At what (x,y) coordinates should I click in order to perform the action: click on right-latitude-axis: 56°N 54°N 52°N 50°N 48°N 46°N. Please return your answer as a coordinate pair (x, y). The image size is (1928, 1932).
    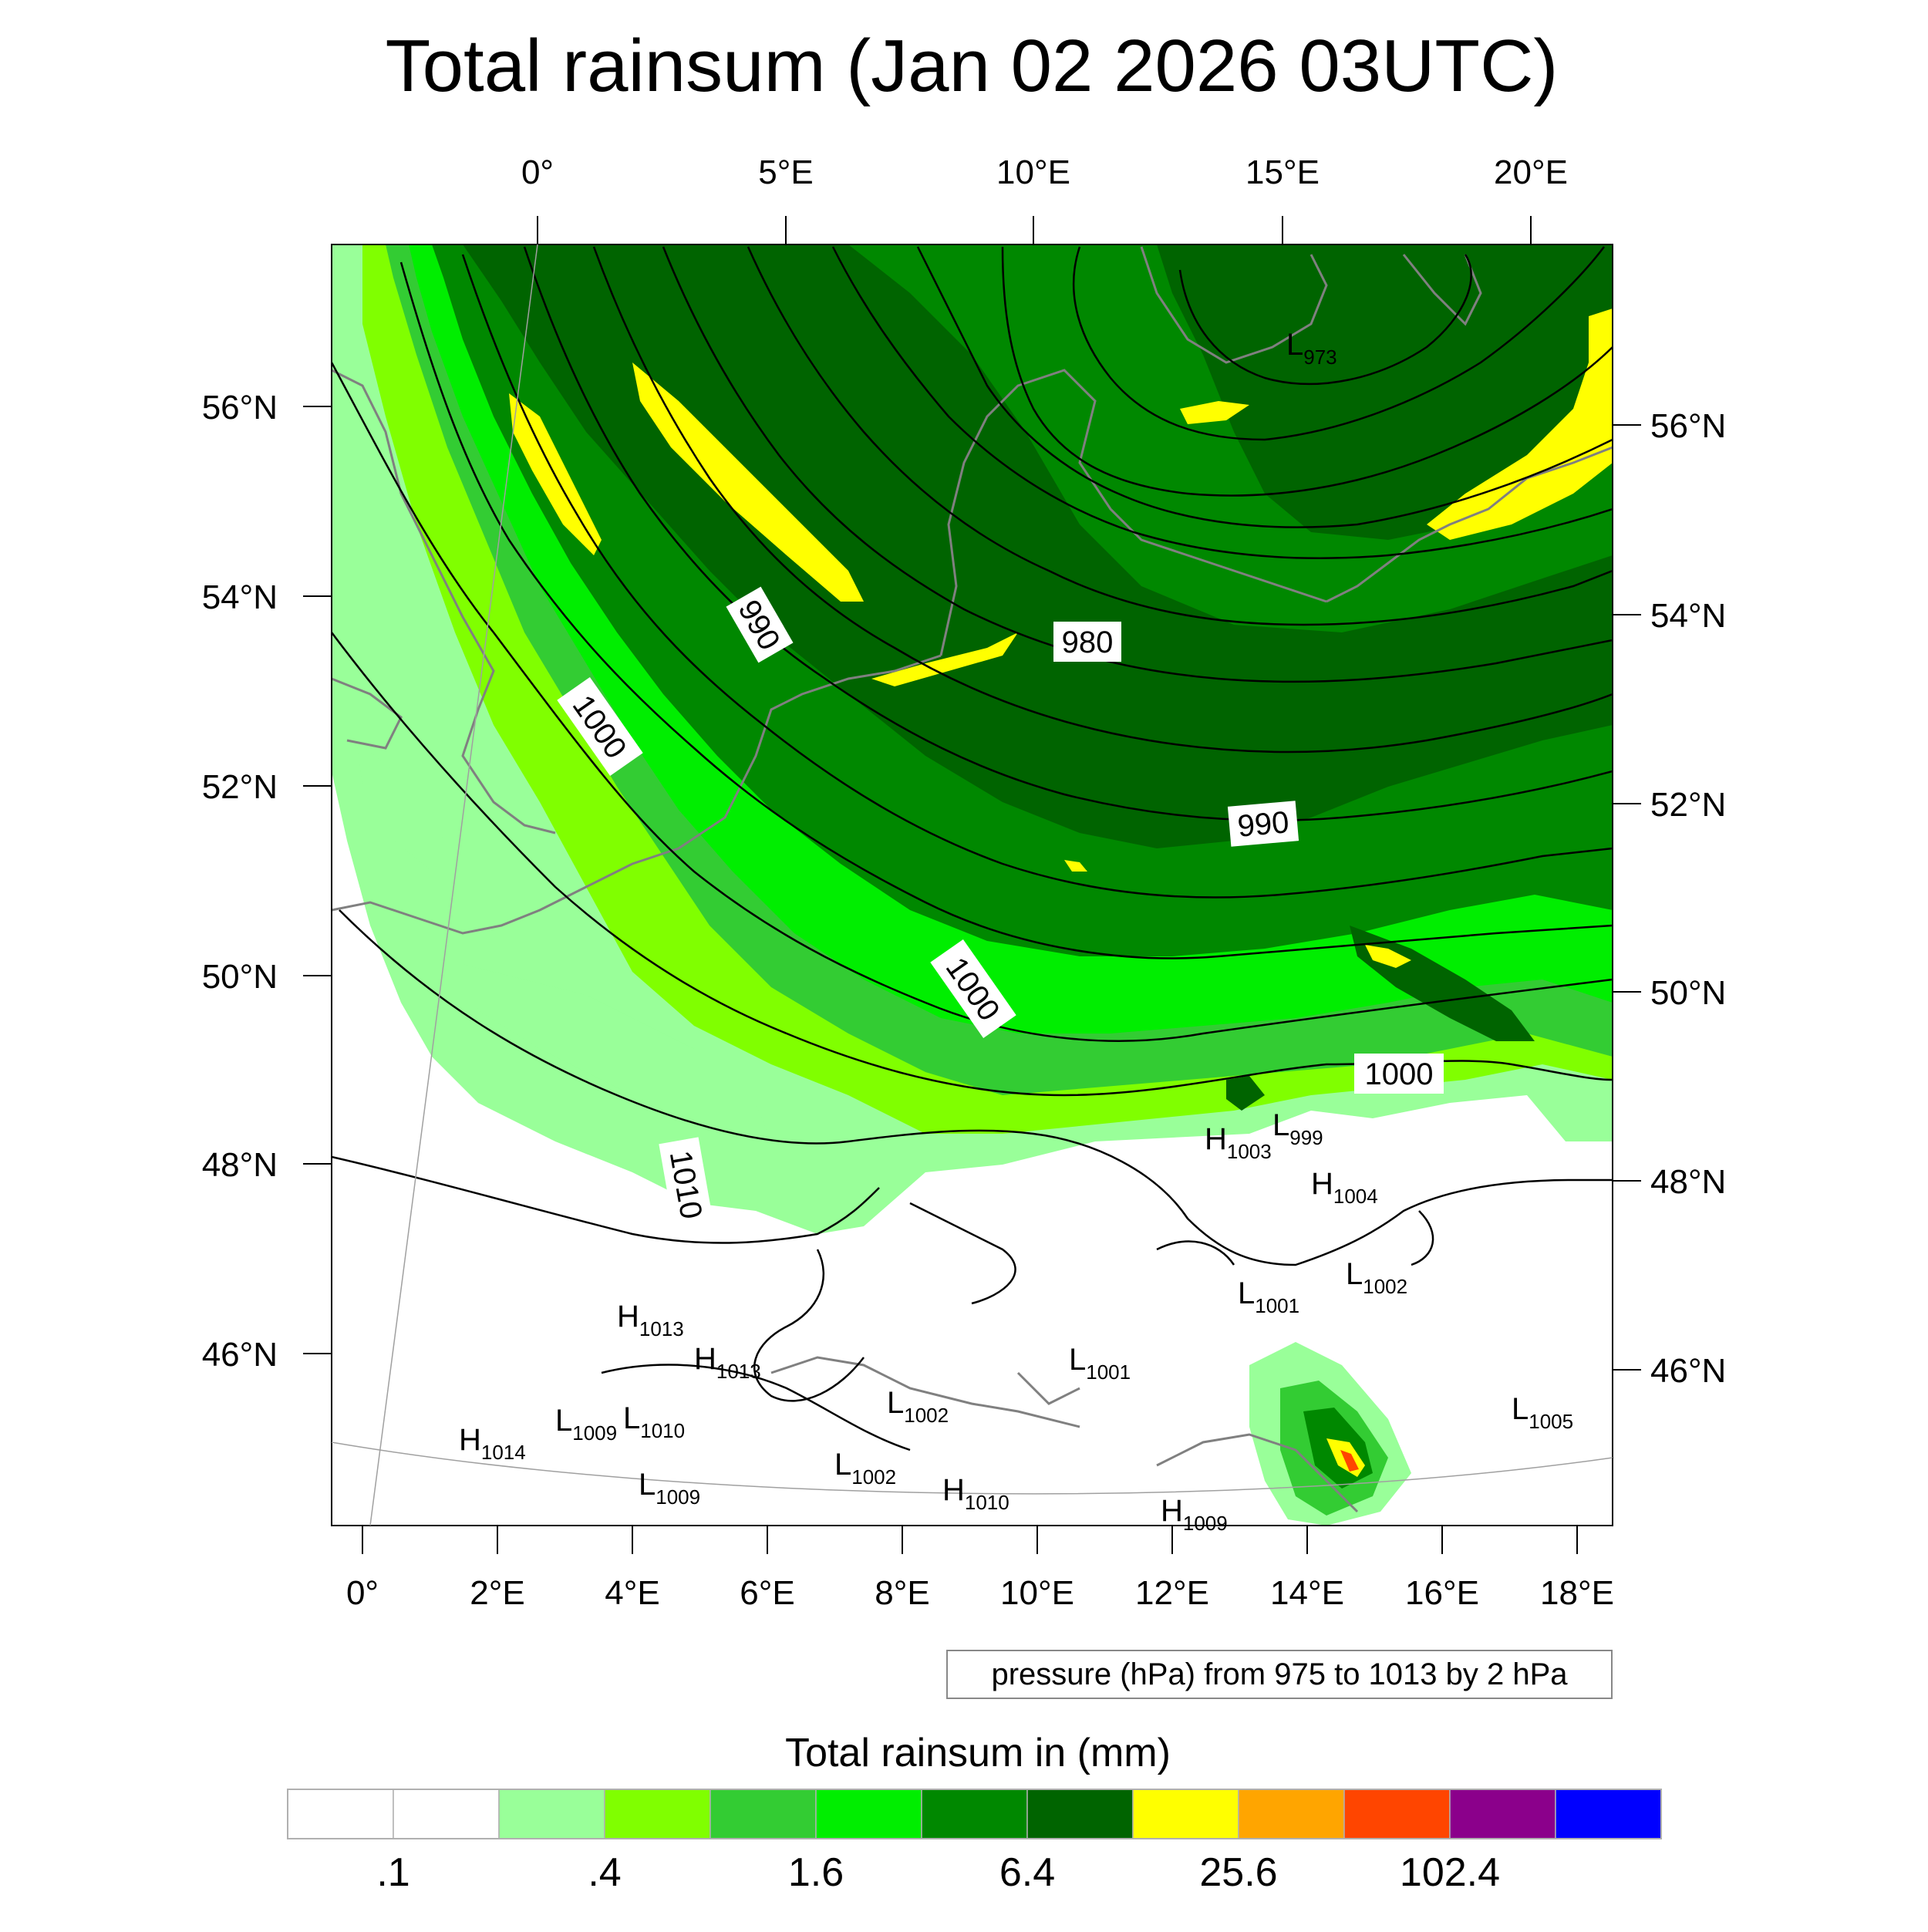
    Looking at the image, I should click on (1669, 898).